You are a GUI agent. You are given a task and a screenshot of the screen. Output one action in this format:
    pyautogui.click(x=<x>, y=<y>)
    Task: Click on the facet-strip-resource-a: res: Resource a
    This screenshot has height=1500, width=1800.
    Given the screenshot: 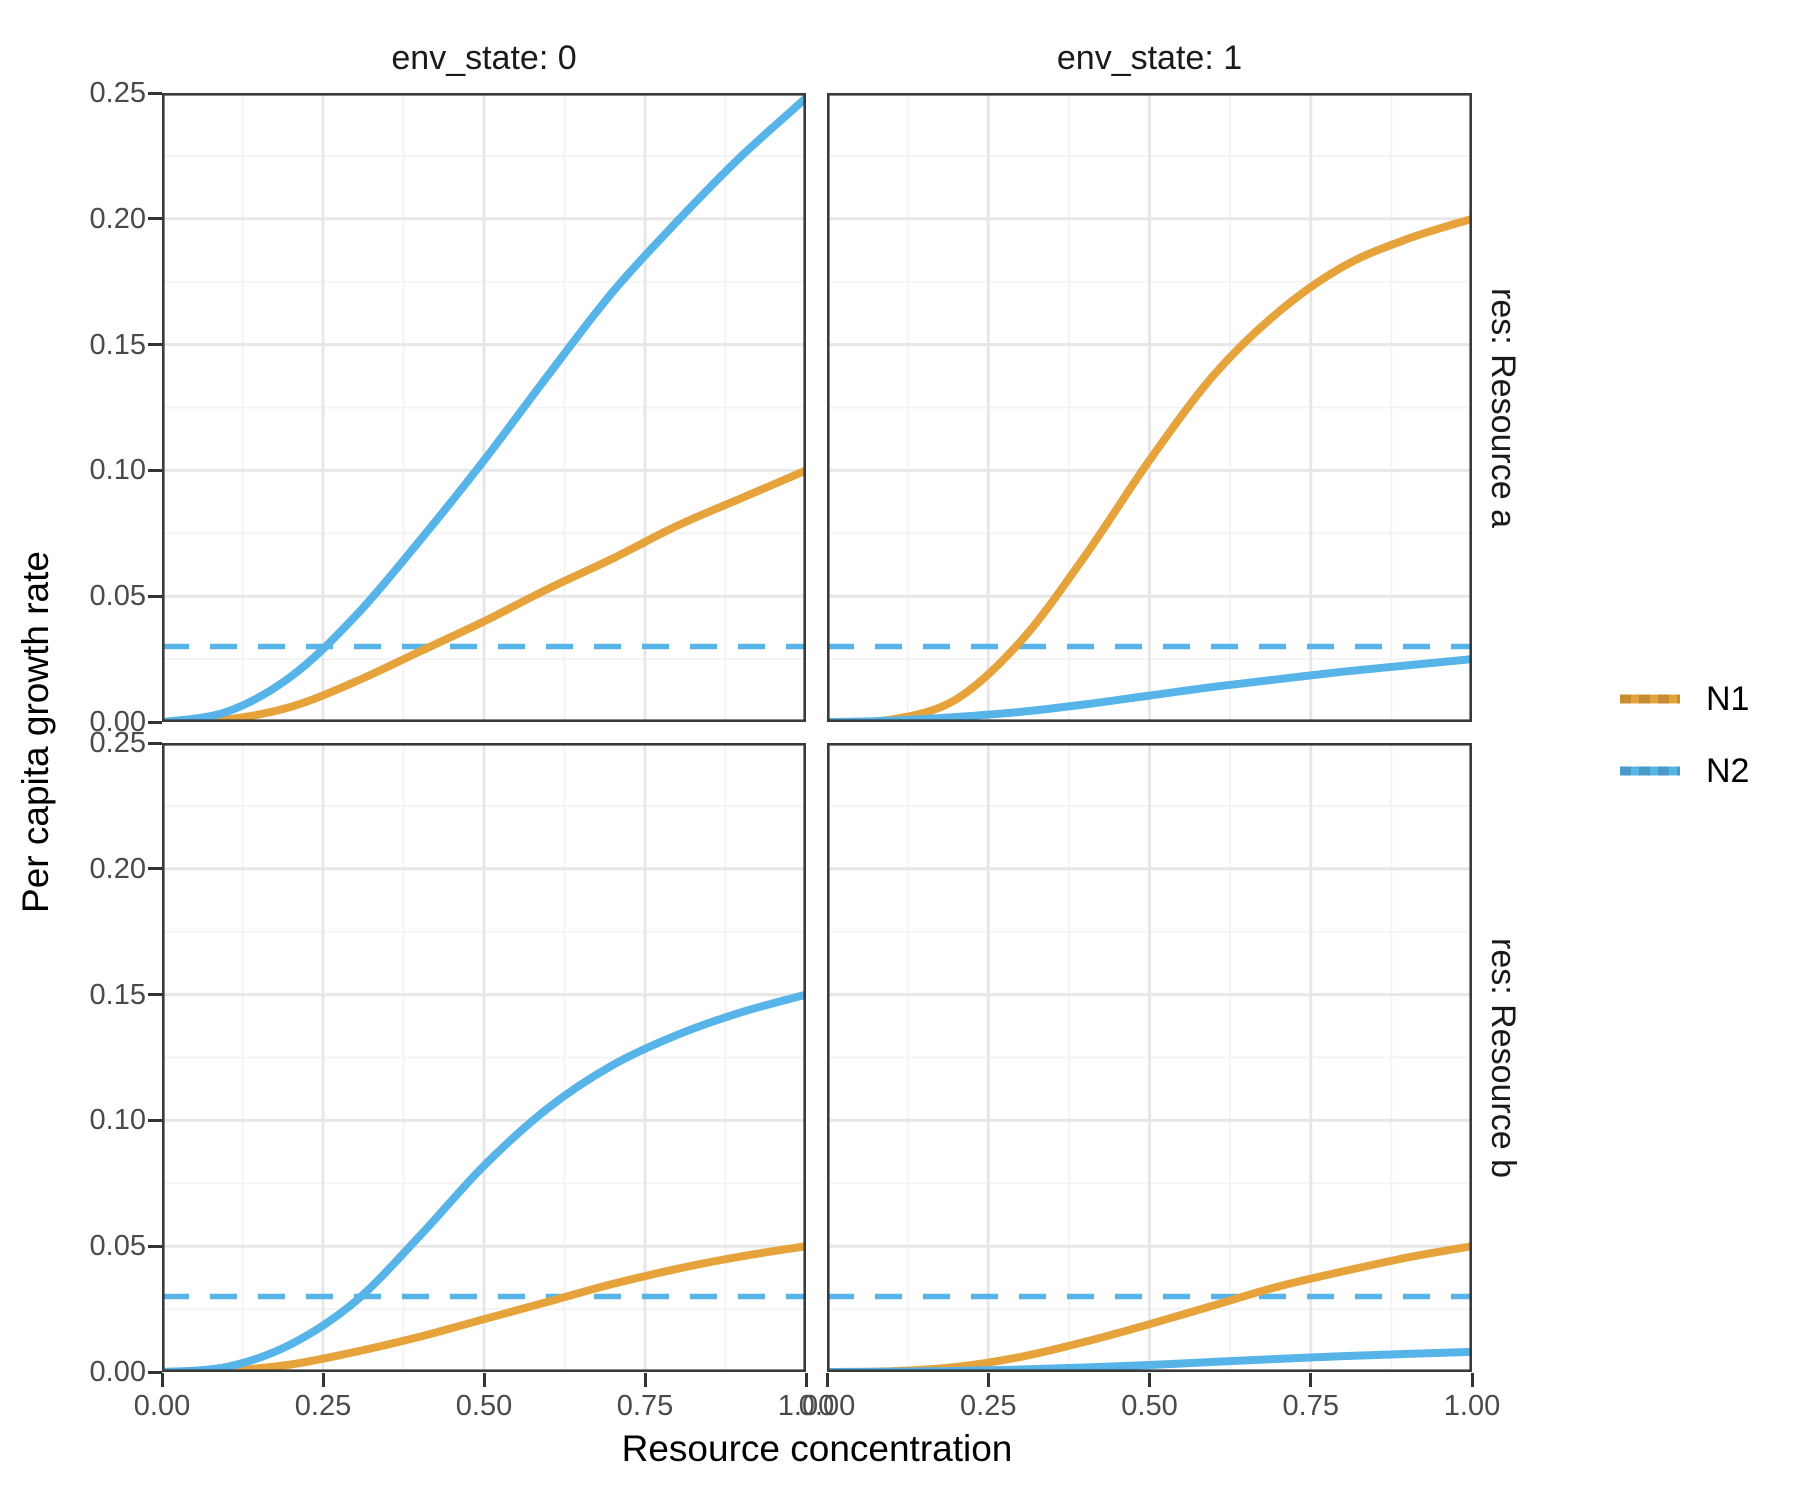 What is the action you would take?
    pyautogui.click(x=1503, y=407)
    